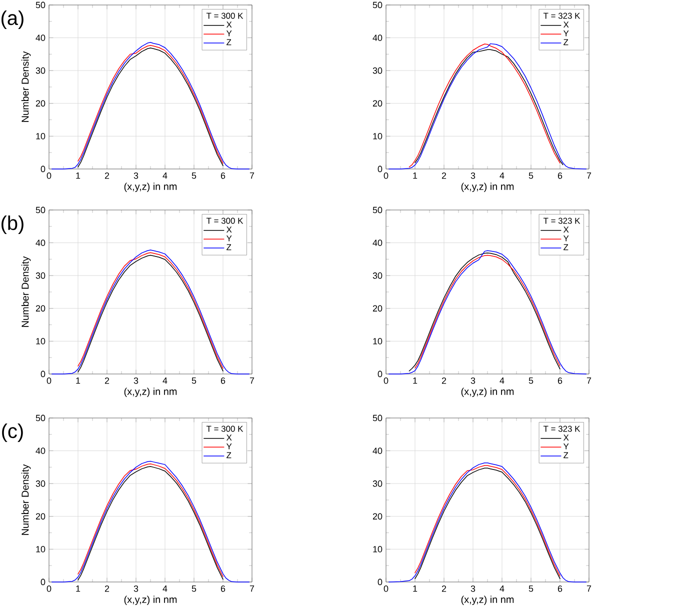 The width and height of the screenshot is (696, 614). I want to click on y-axis-title: Number Density, so click(26, 499).